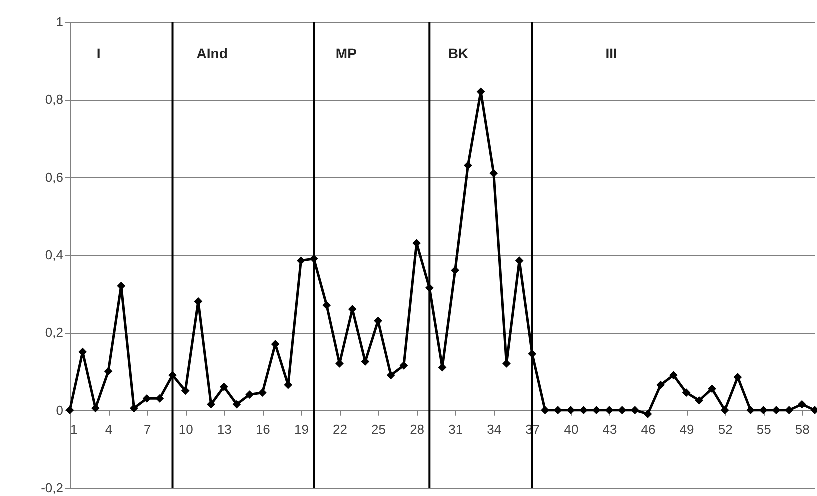 The image size is (817, 496). Describe the element at coordinates (54, 332) in the screenshot. I see `y-tick-label: 0,2` at that location.